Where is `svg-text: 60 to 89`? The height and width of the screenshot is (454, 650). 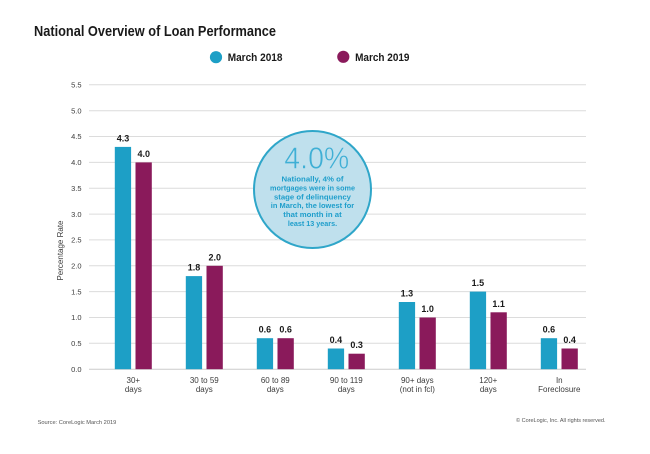 svg-text: 60 to 89 is located at coordinates (275, 380).